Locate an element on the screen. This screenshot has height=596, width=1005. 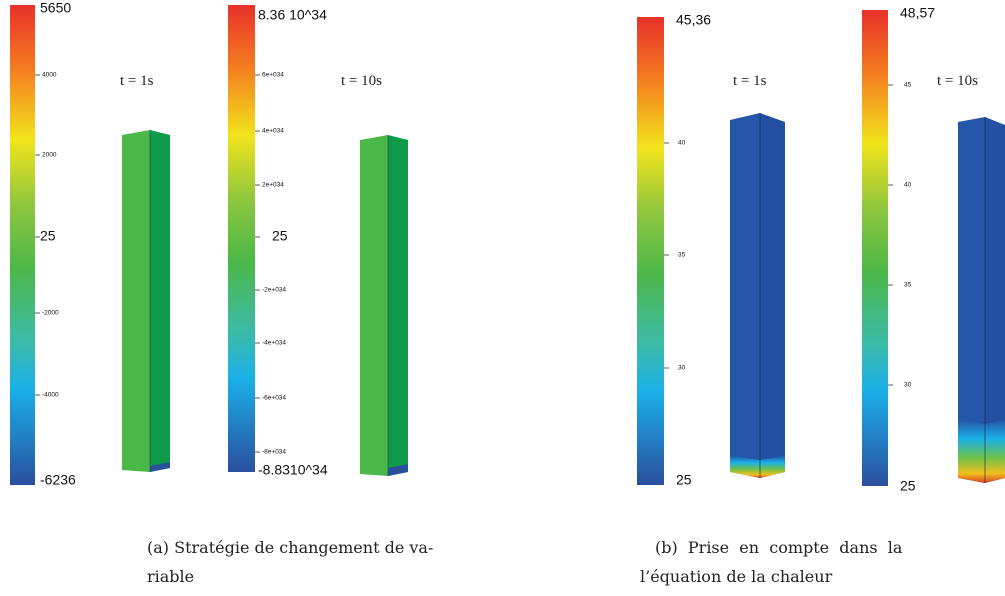
colorbar-tick: -2000 is located at coordinates (50, 313).